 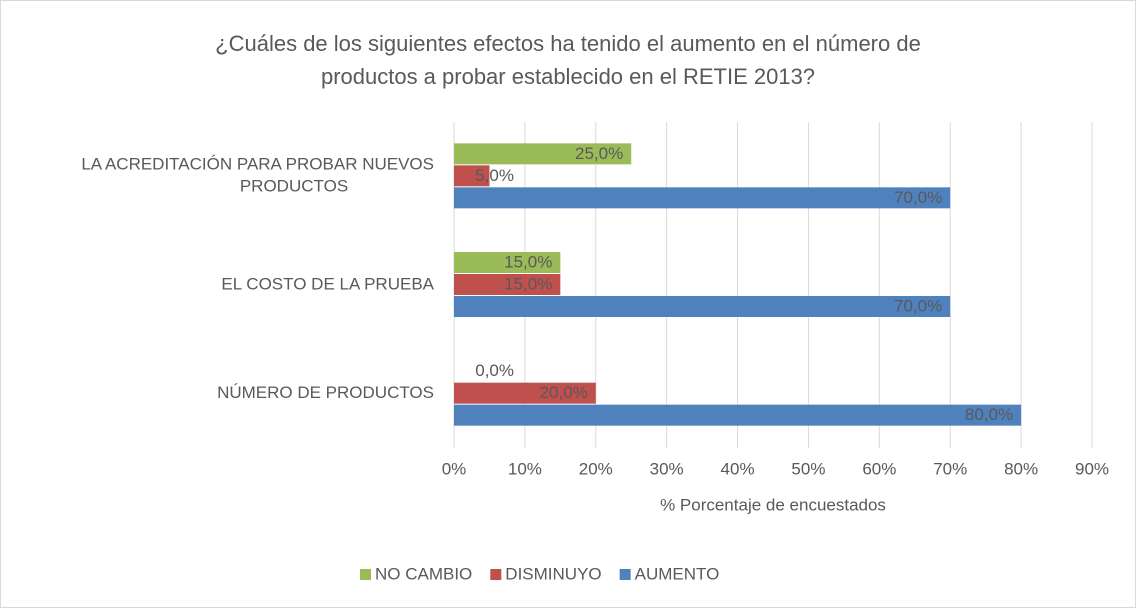 I want to click on x-tick-label: 30%, so click(x=667, y=468).